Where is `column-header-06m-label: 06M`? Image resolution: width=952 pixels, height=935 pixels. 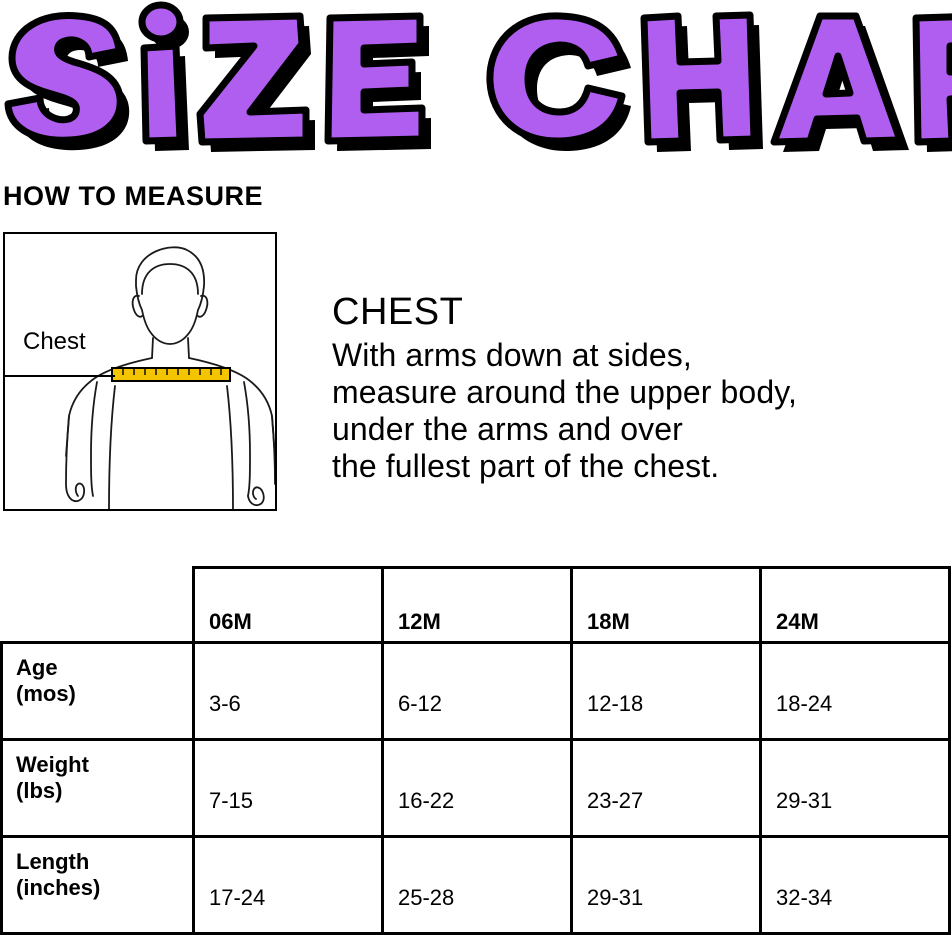 column-header-06m-label: 06M is located at coordinates (230, 621).